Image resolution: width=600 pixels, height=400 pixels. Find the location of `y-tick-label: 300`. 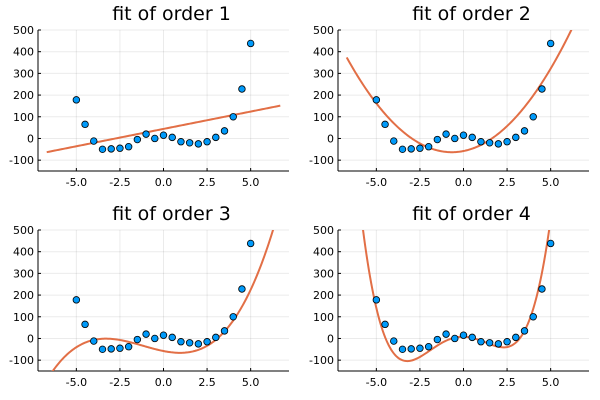

y-tick-label: 300 is located at coordinates (323, 73).